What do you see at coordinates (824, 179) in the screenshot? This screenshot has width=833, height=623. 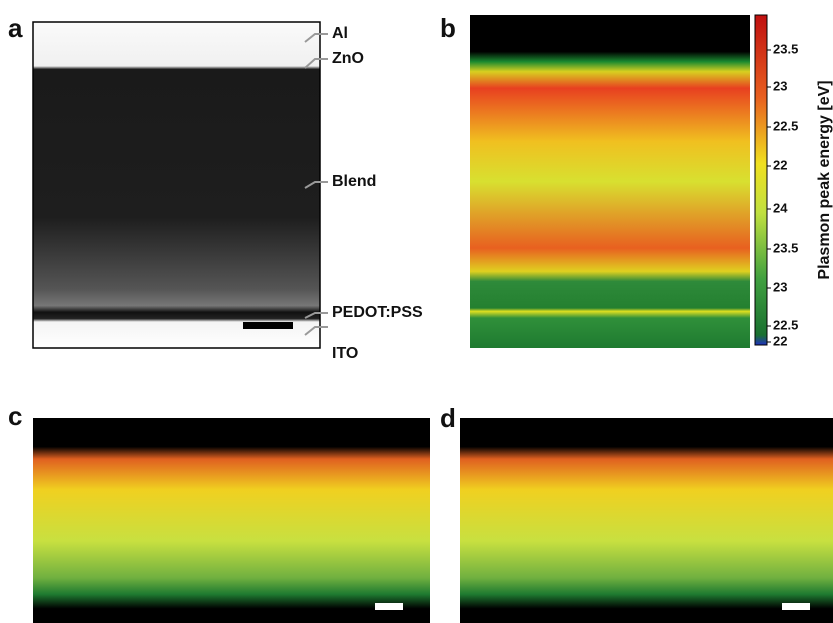 I see `colorbar-title: Plasmon peak energy [eV]` at bounding box center [824, 179].